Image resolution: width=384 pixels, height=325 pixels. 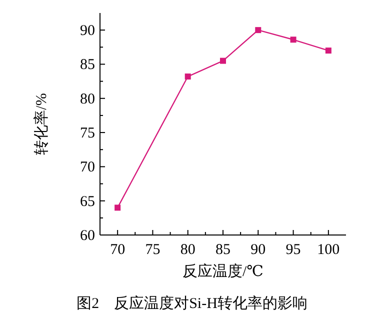 What do you see at coordinates (192, 303) in the screenshot?
I see `caption: 图2 反应温度对Si-H转化率的影响` at bounding box center [192, 303].